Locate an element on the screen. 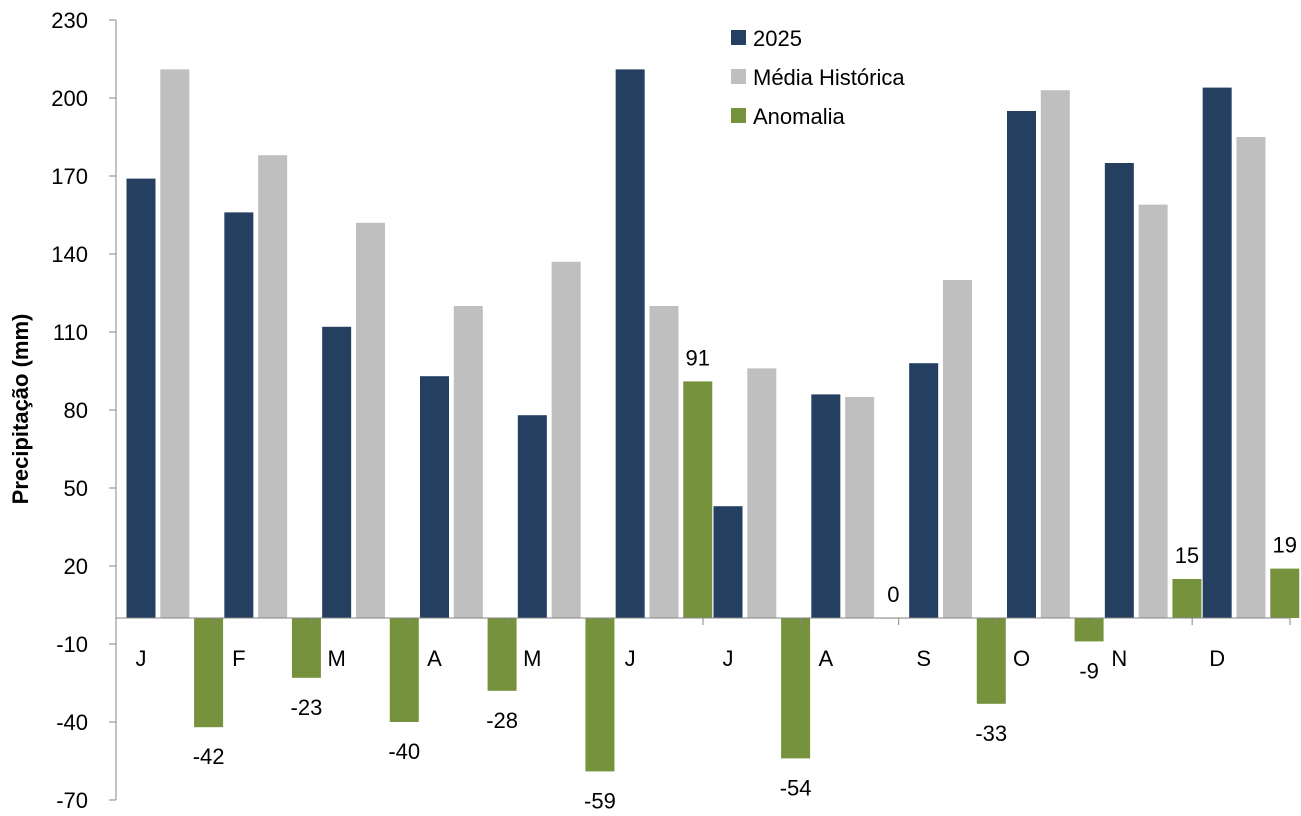 Image resolution: width=1301 pixels, height=816 pixels. data-label-anomalia: -33 is located at coordinates (991, 733).